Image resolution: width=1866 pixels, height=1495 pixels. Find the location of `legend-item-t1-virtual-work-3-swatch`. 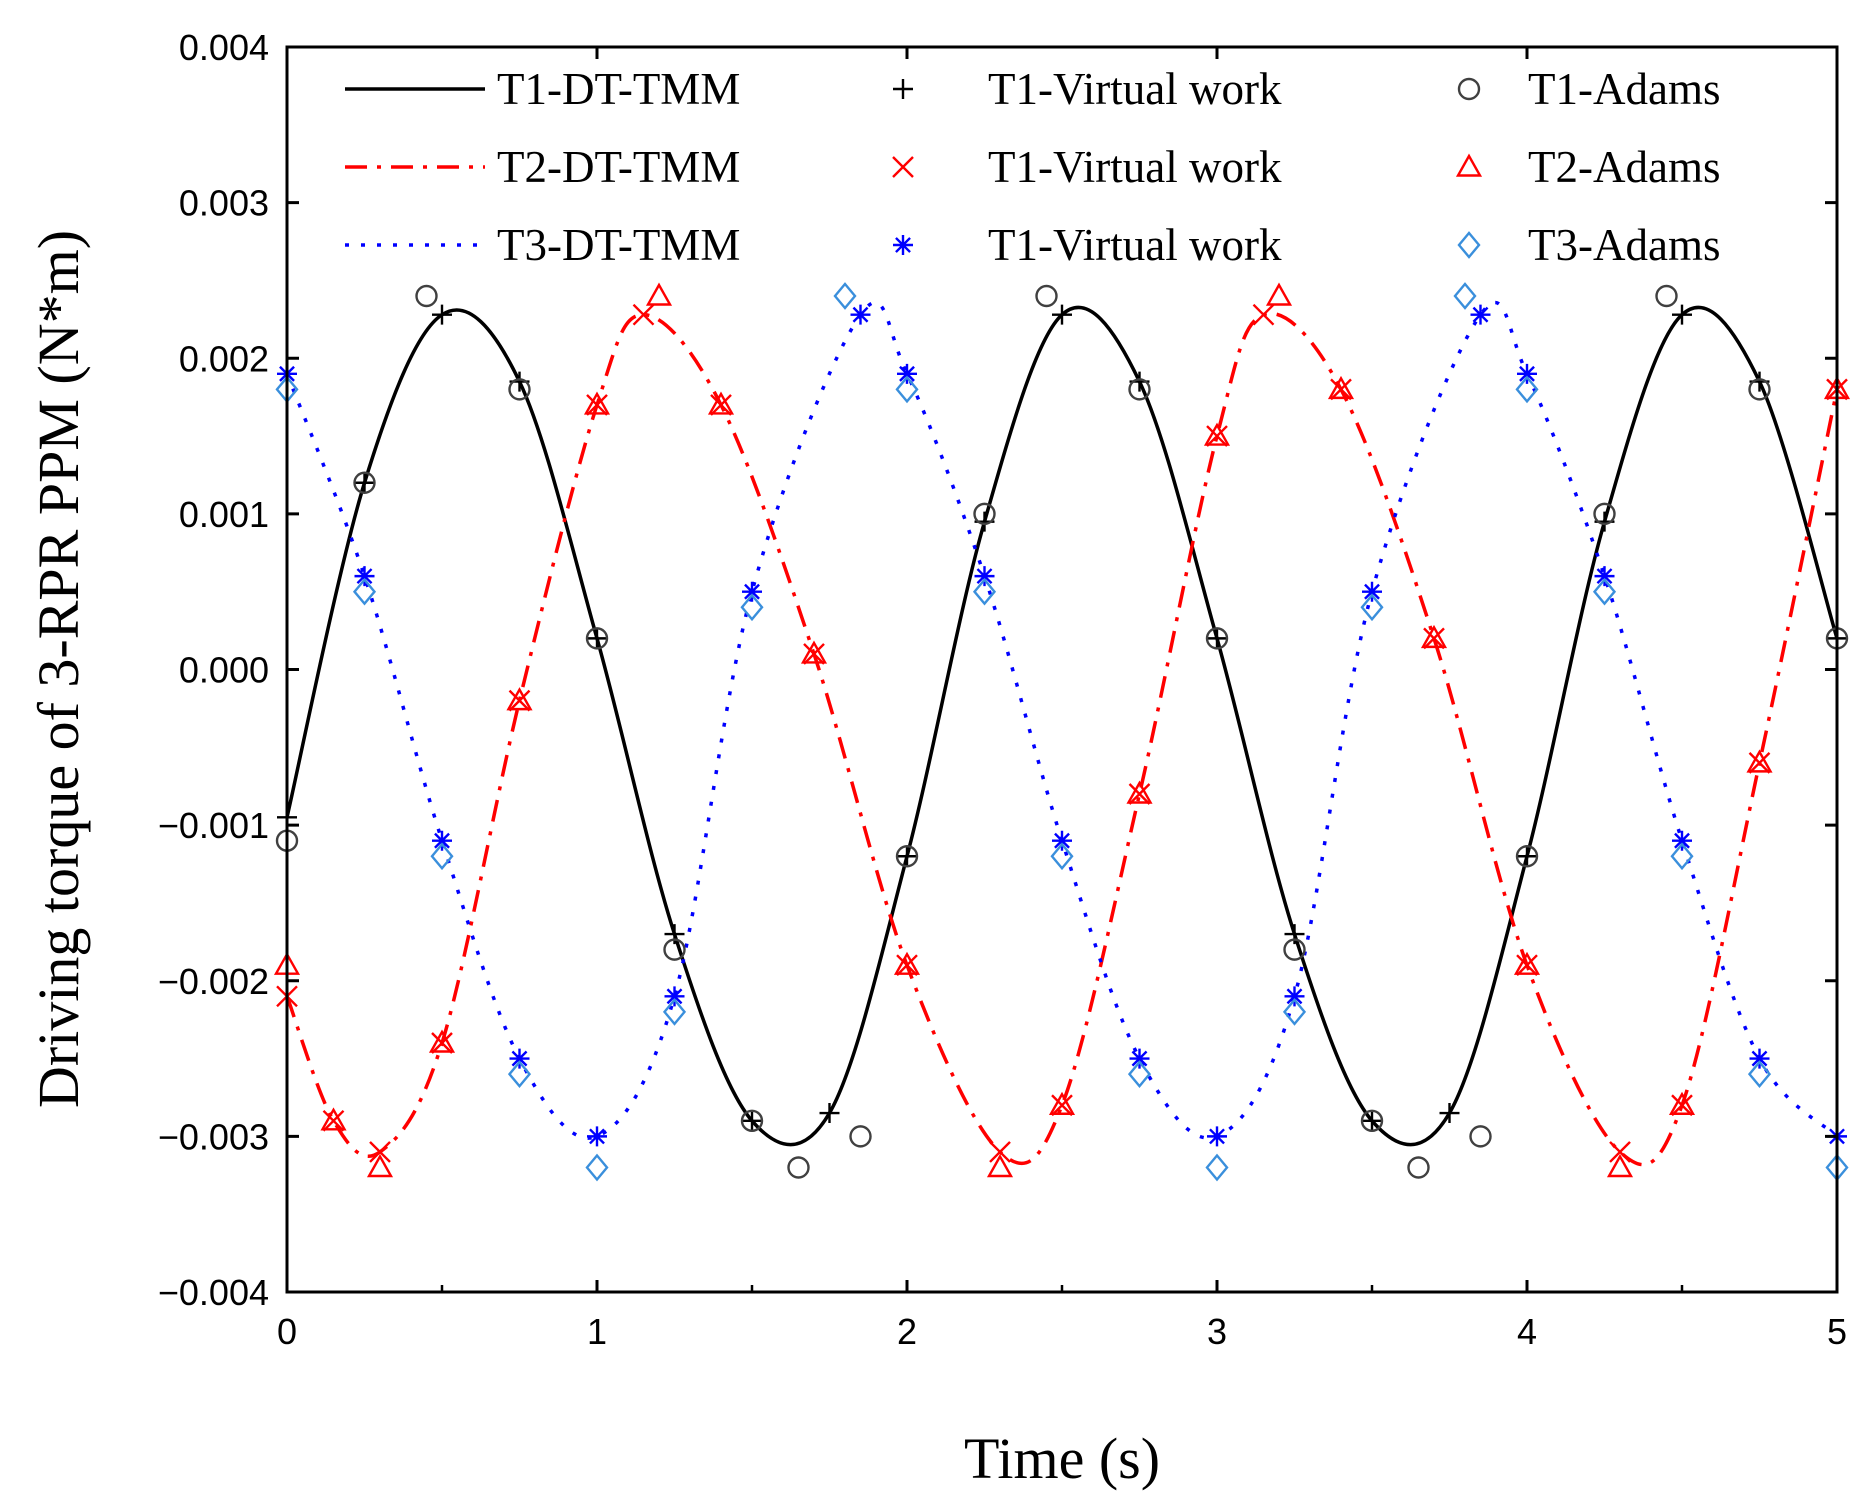

legend-item-t1-virtual-work-3-swatch is located at coordinates (903, 89).